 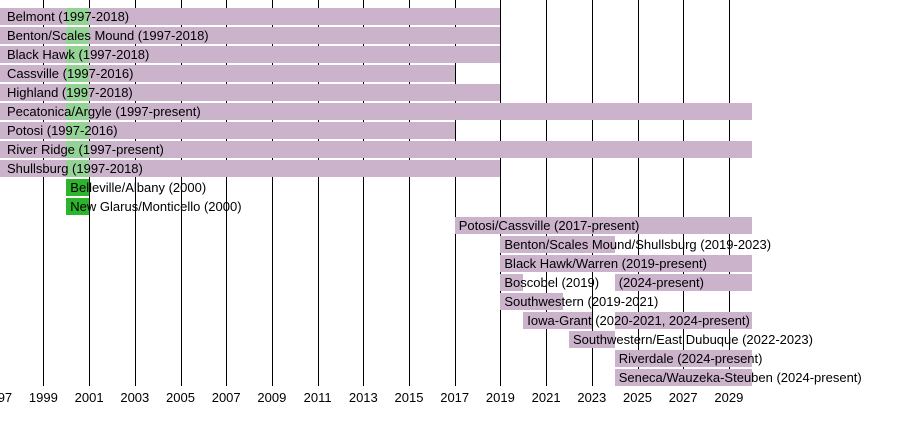 I want to click on timeline-bar-label: Shullsburg (1997-2018), so click(x=75, y=168).